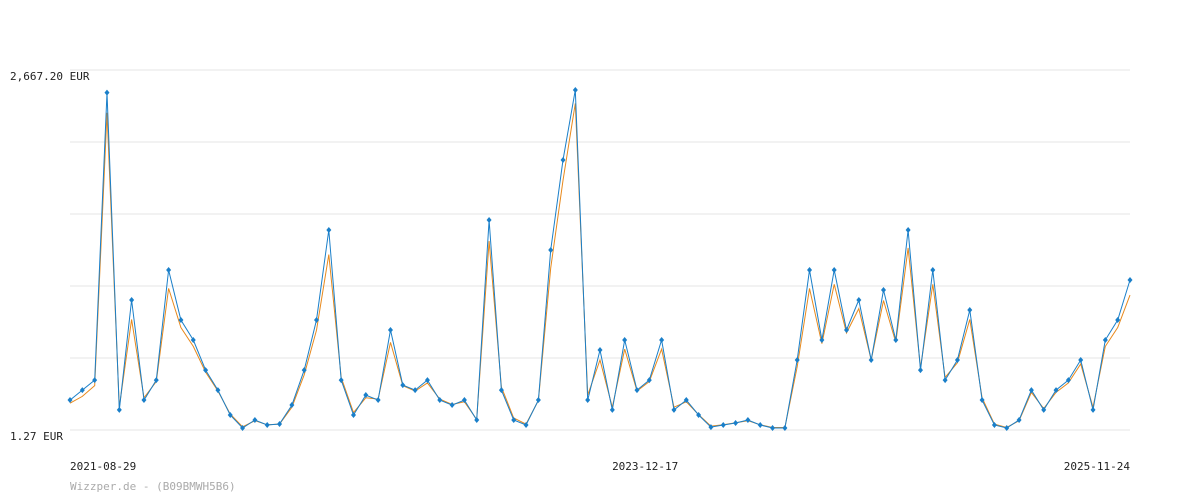  I want to click on y-tick-label: 1.27 EUR, so click(36, 436).